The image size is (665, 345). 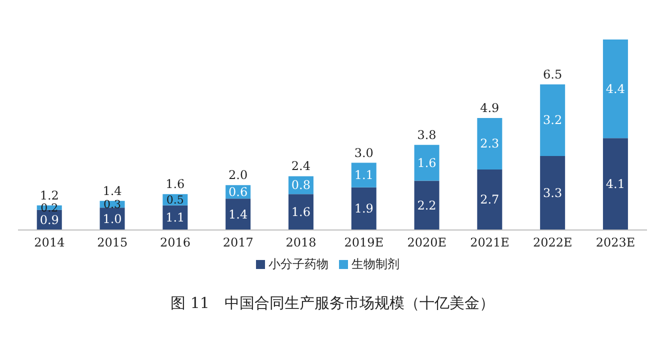 What do you see at coordinates (113, 205) in the screenshot?
I see `data-label: 0.3` at bounding box center [113, 205].